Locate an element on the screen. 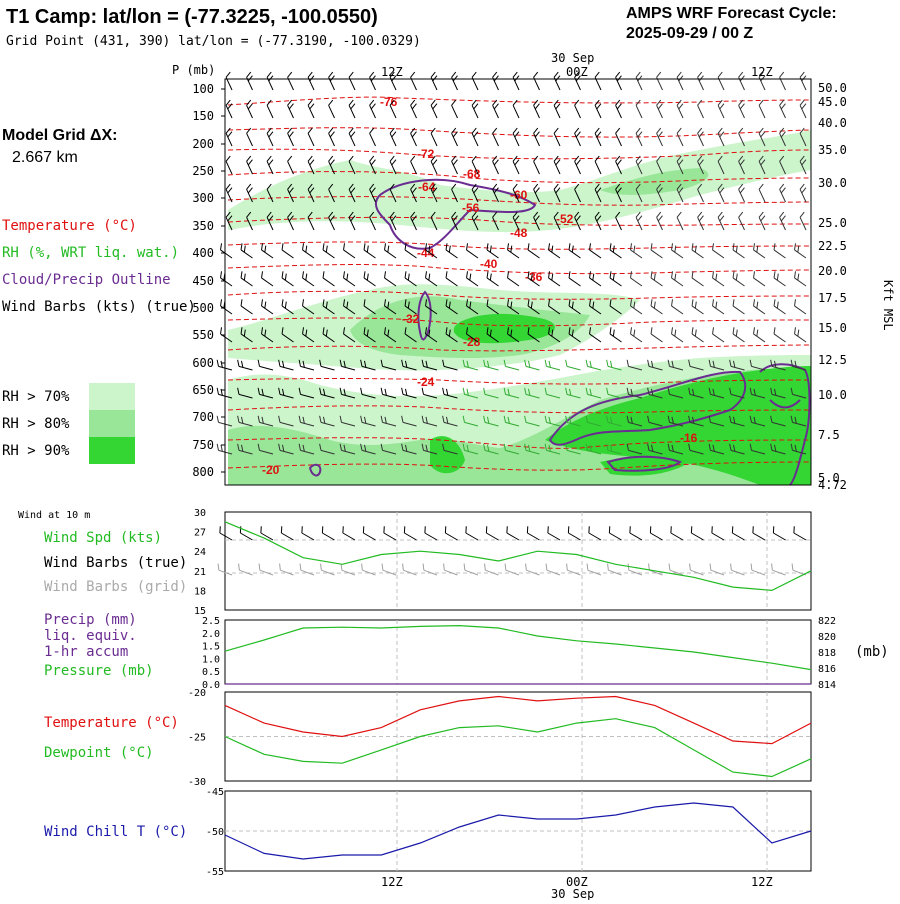 This screenshot has height=904, width=900. pressure-tick-label: 500 is located at coordinates (203, 308).